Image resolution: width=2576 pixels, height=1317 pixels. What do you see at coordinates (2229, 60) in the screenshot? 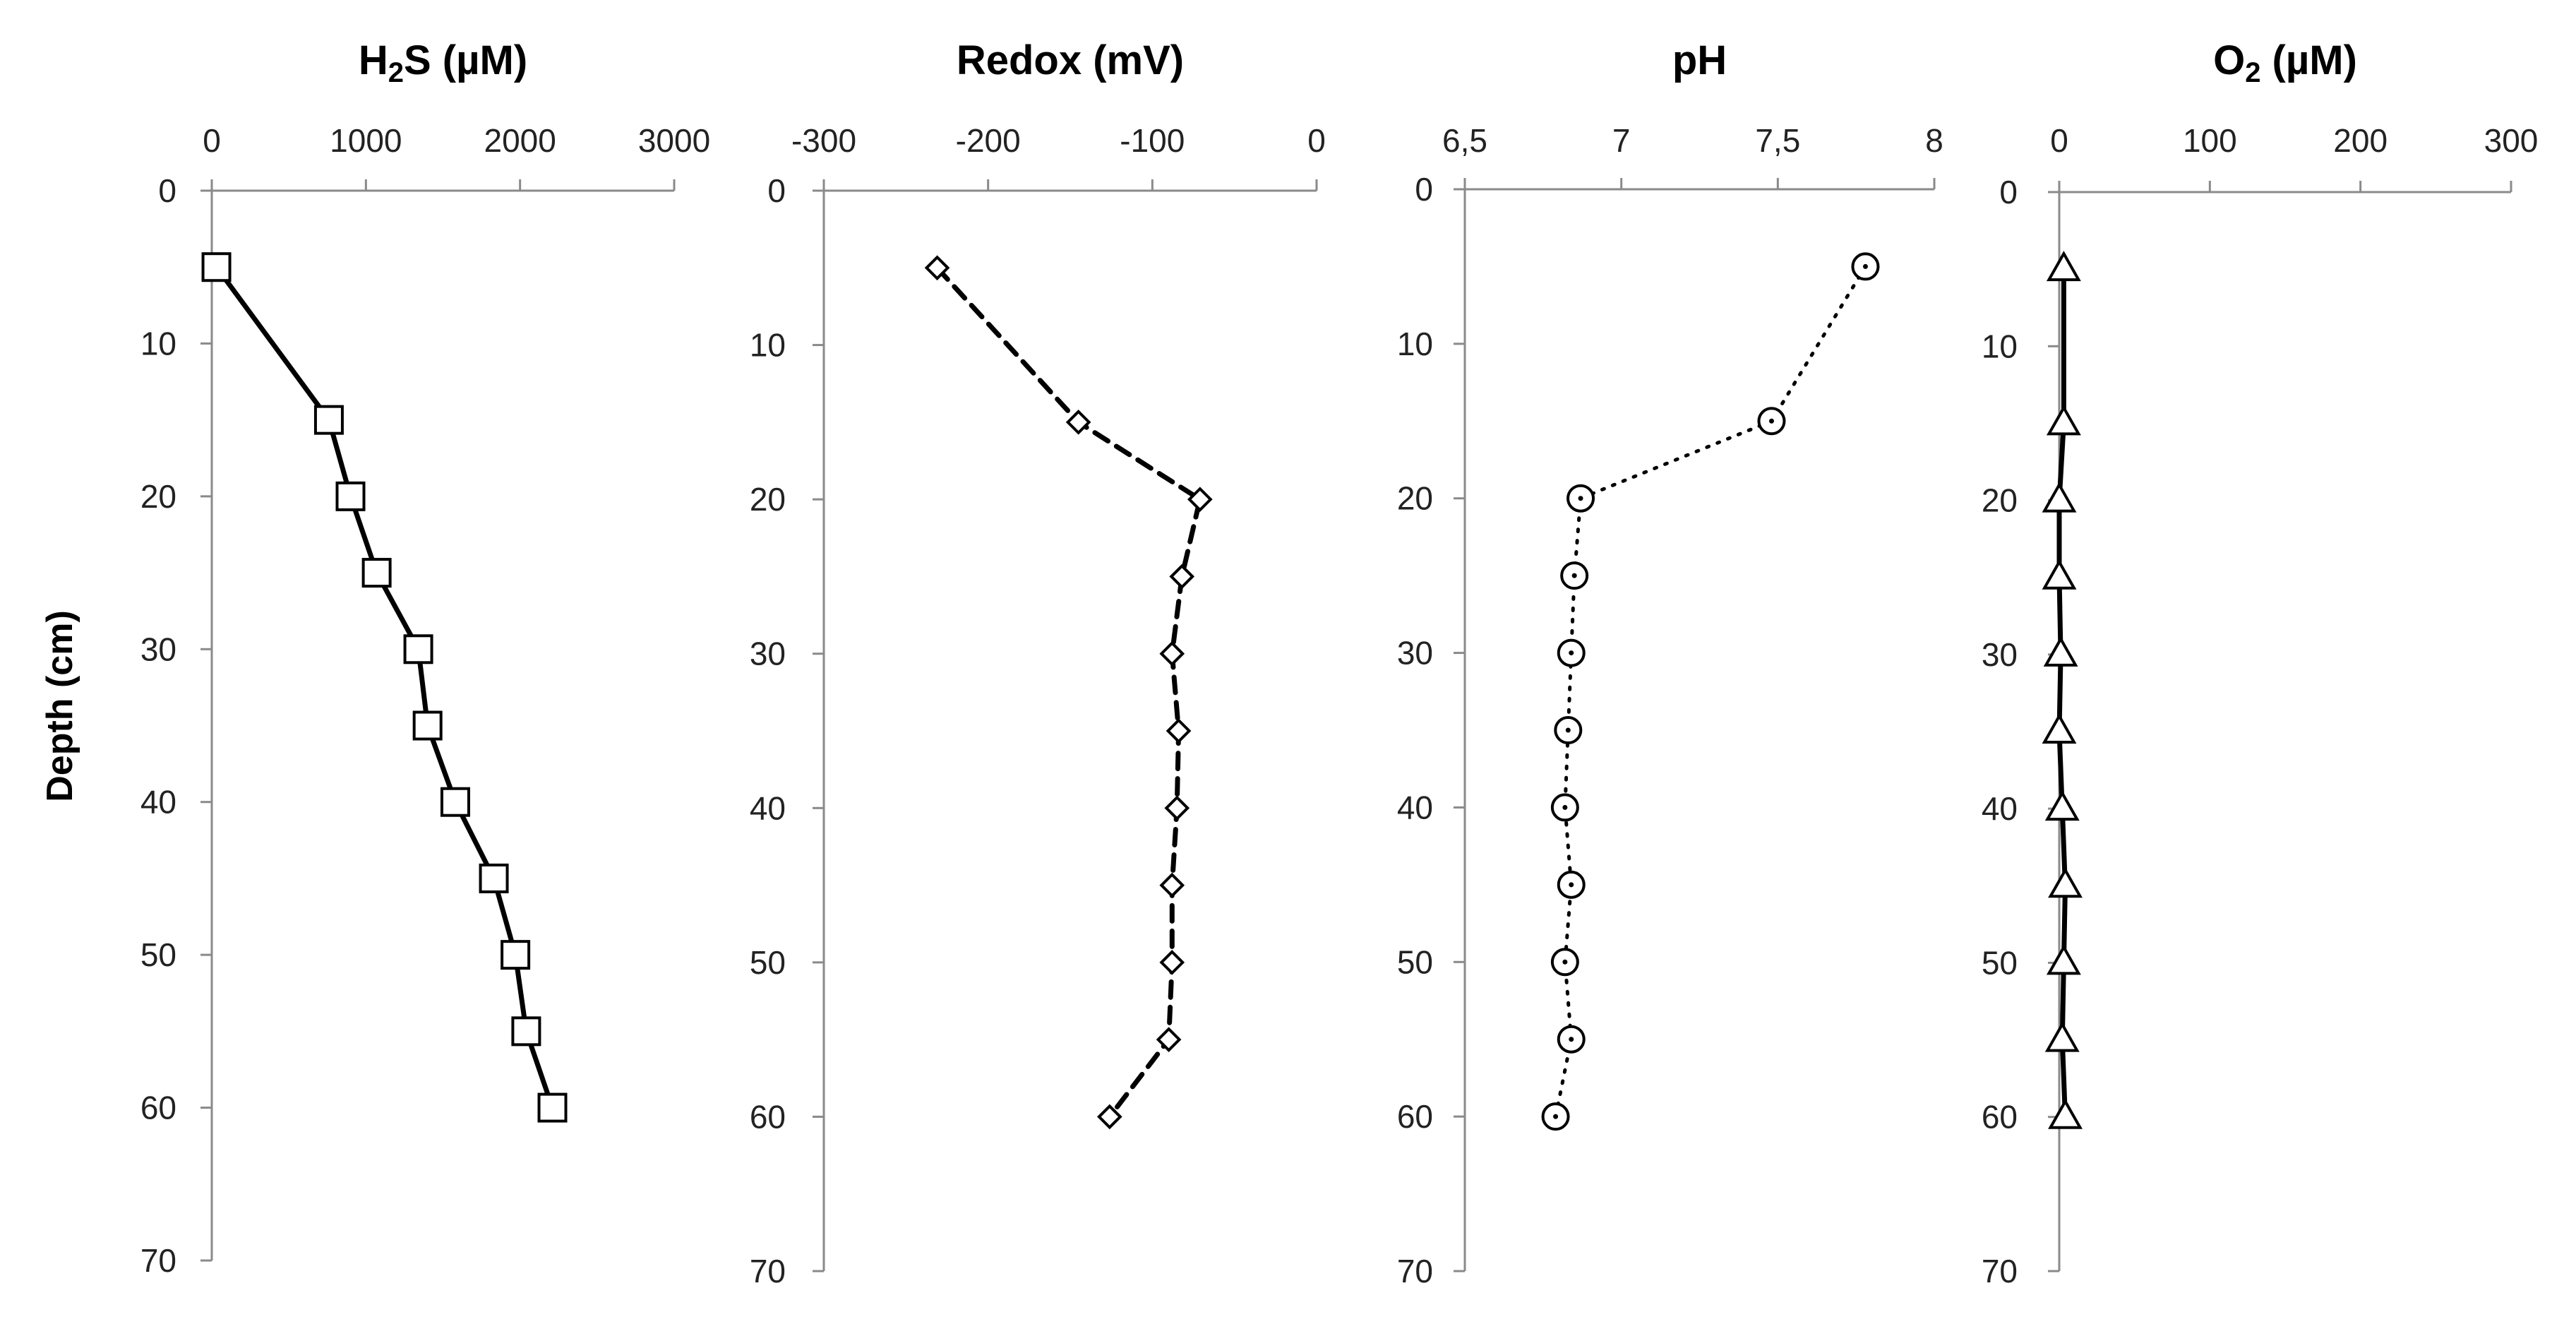
I see `title-part: O` at bounding box center [2229, 60].